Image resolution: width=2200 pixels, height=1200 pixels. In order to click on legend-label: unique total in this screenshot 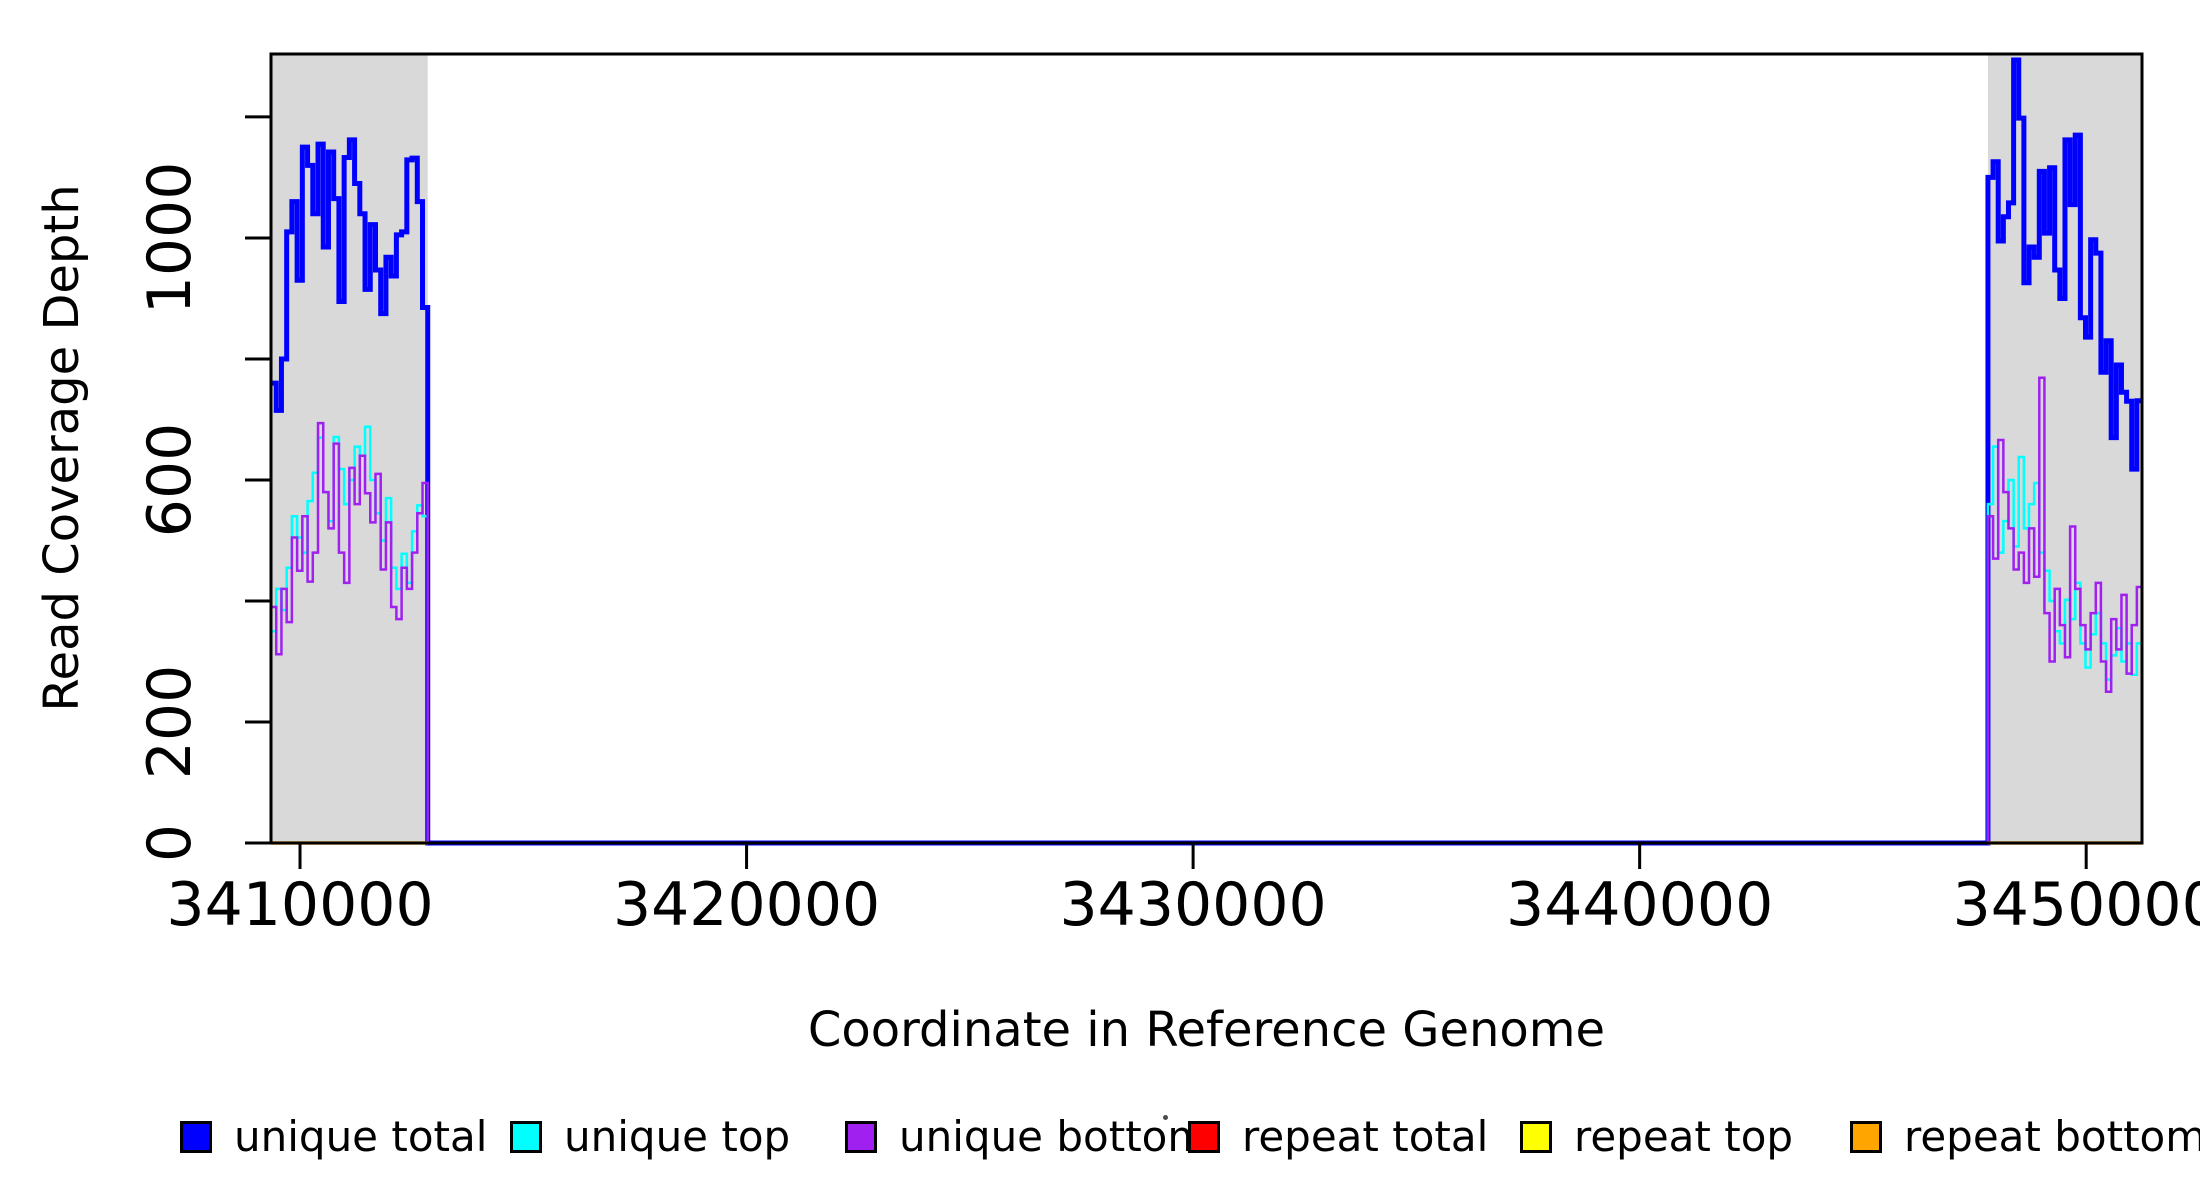, I will do `click(361, 1136)`.